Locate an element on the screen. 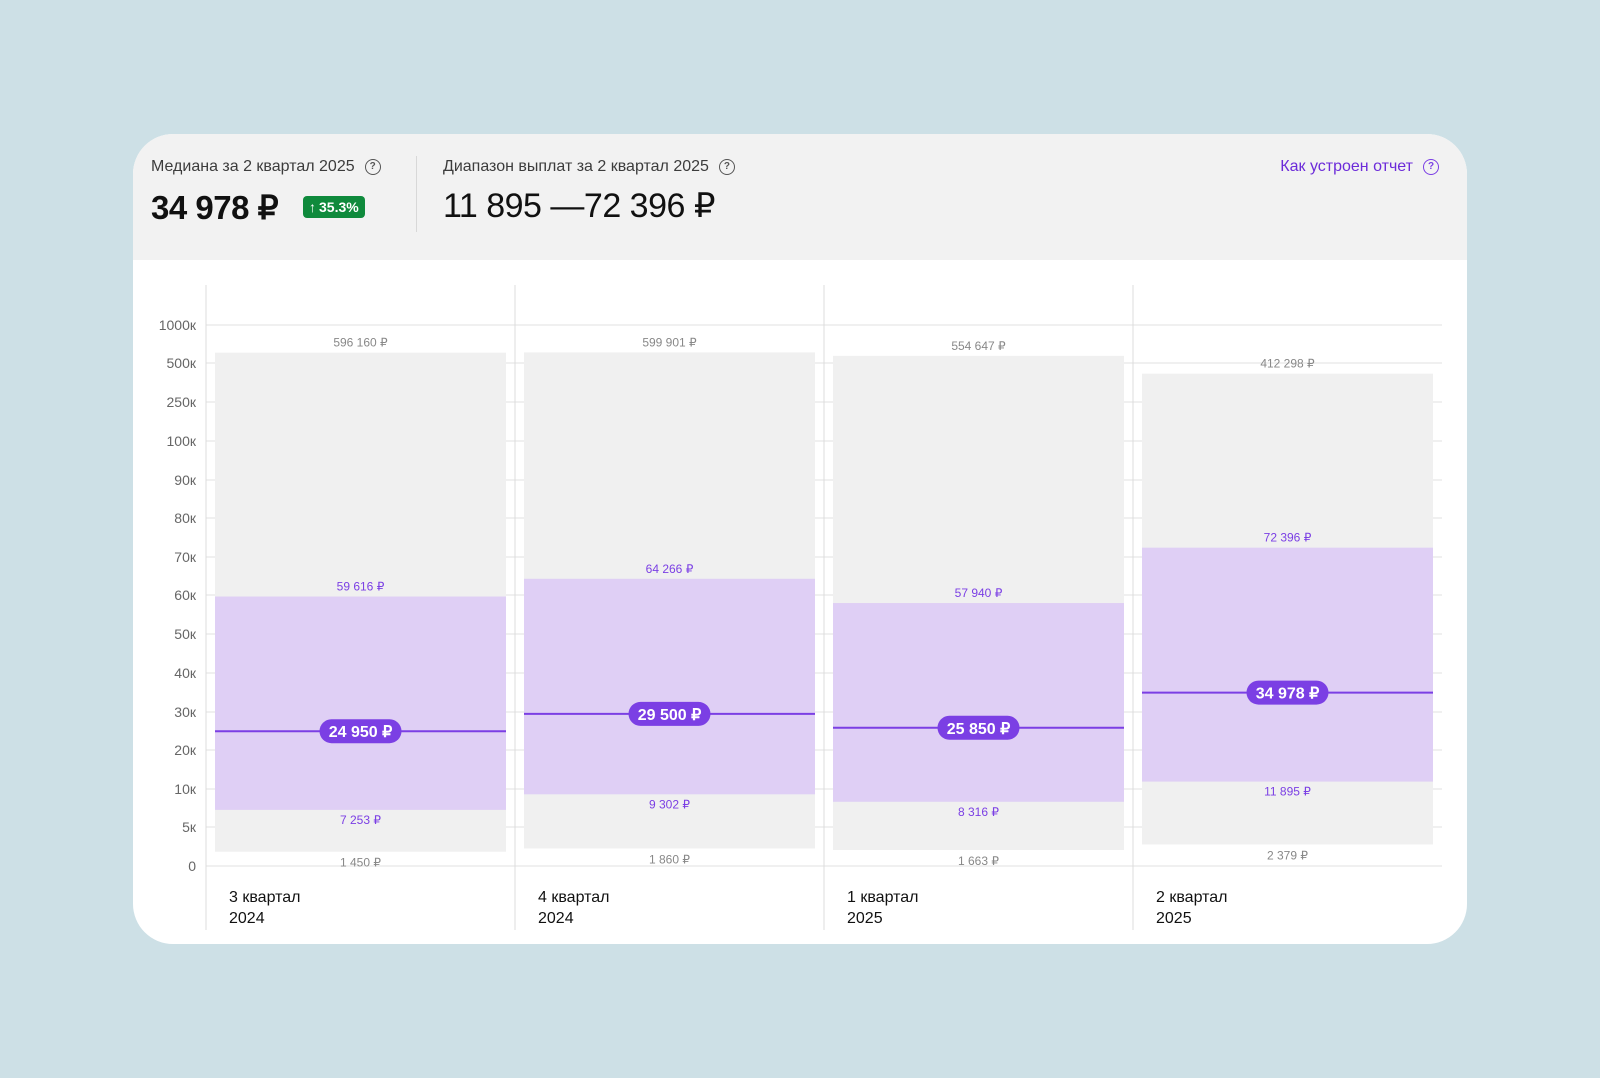 The height and width of the screenshot is (1078, 1600). x-category-label: 3 квартал is located at coordinates (265, 897).